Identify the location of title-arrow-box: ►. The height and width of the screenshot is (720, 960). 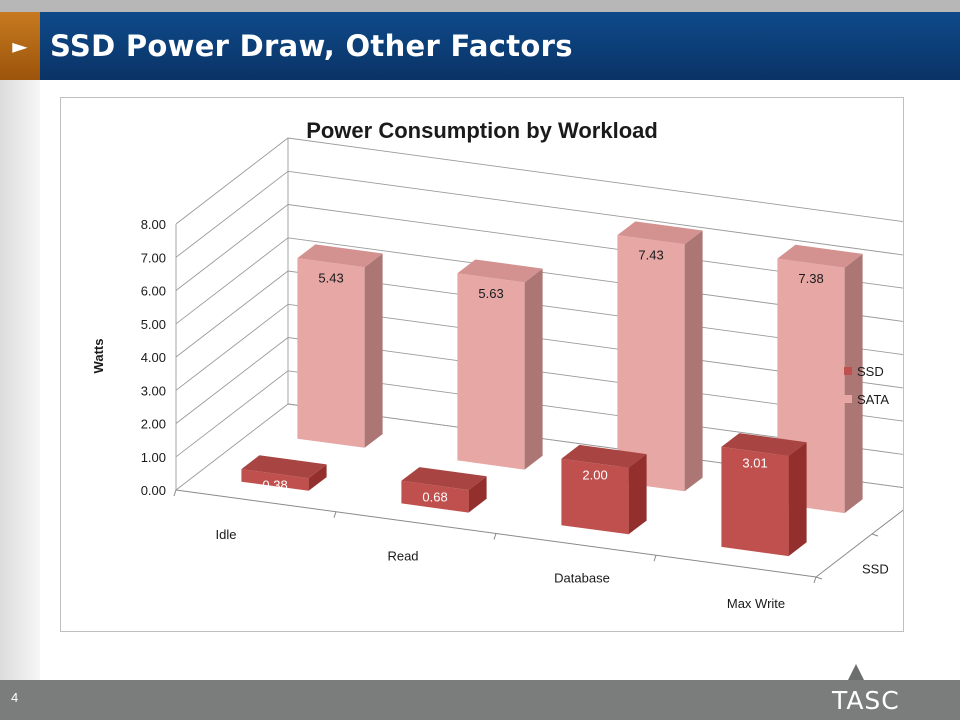
(20, 46).